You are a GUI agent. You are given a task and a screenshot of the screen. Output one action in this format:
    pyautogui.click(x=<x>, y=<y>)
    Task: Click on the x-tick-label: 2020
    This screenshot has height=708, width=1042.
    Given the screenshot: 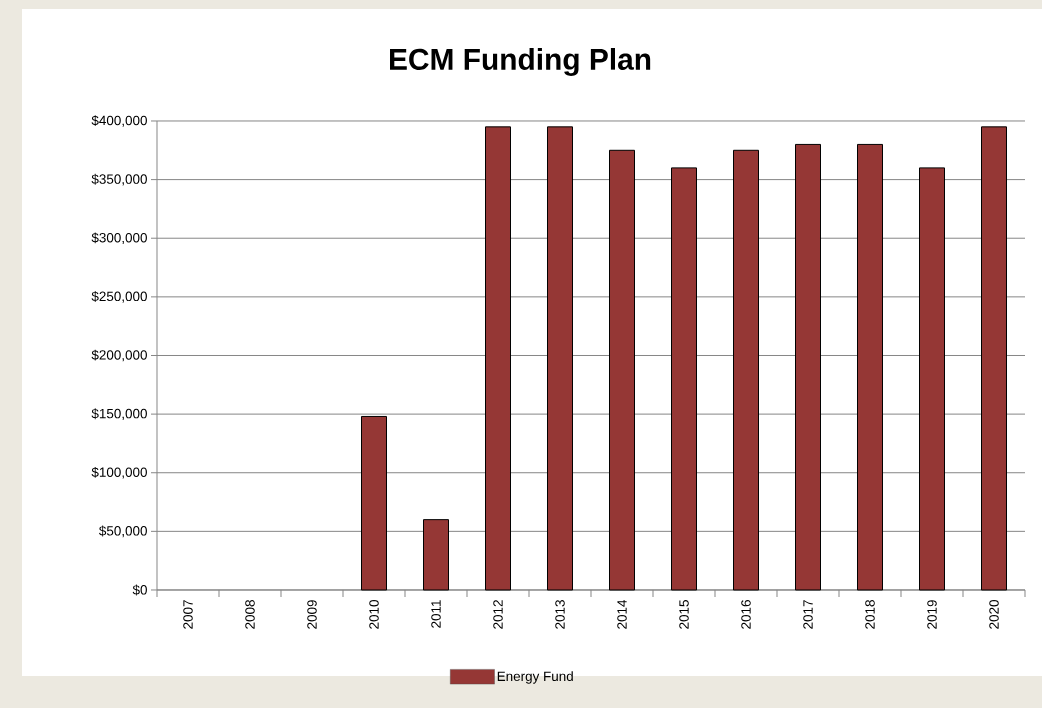 What is the action you would take?
    pyautogui.click(x=994, y=614)
    